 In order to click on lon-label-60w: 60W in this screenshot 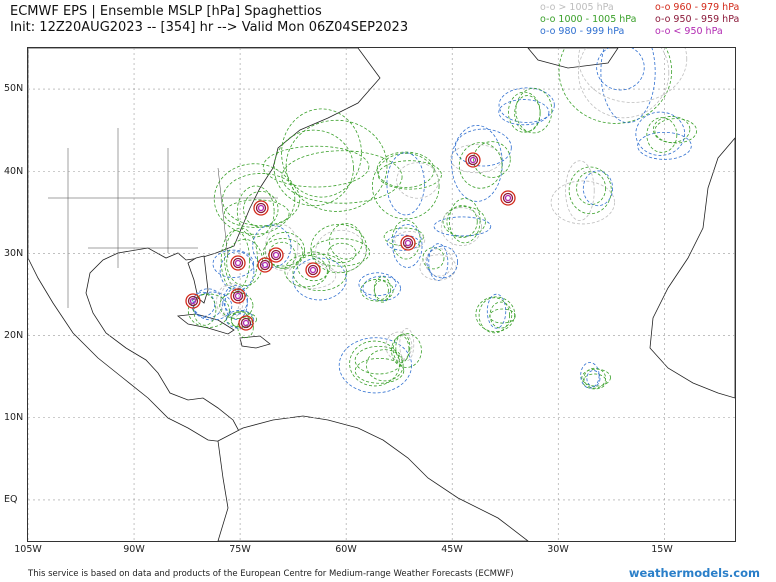, I will do `click(346, 549)`.